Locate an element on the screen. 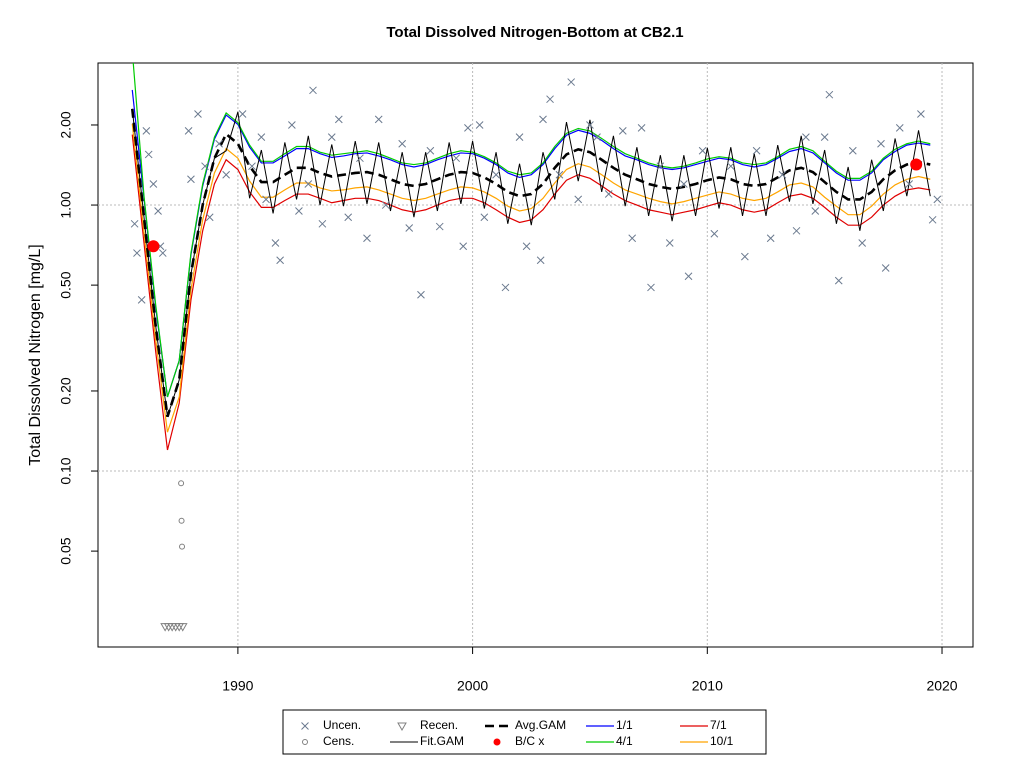  legend-item: Avg.GAM is located at coordinates (525, 725).